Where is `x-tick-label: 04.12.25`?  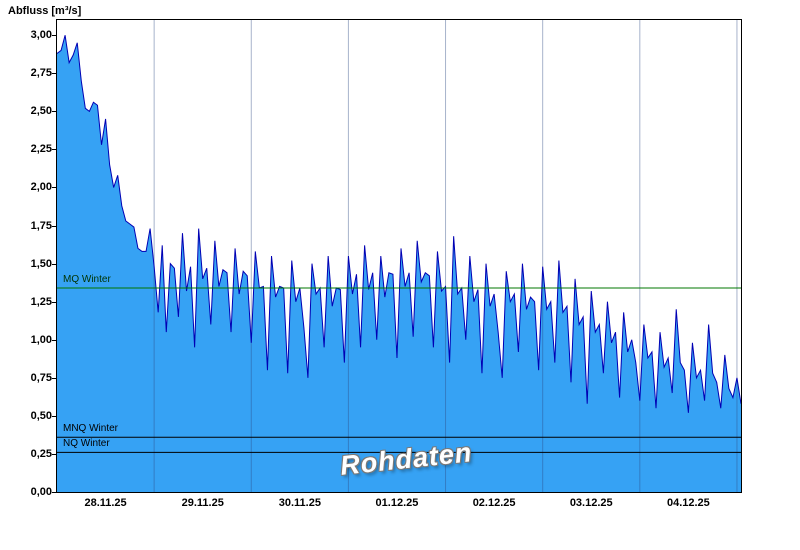
x-tick-label: 04.12.25 is located at coordinates (688, 503).